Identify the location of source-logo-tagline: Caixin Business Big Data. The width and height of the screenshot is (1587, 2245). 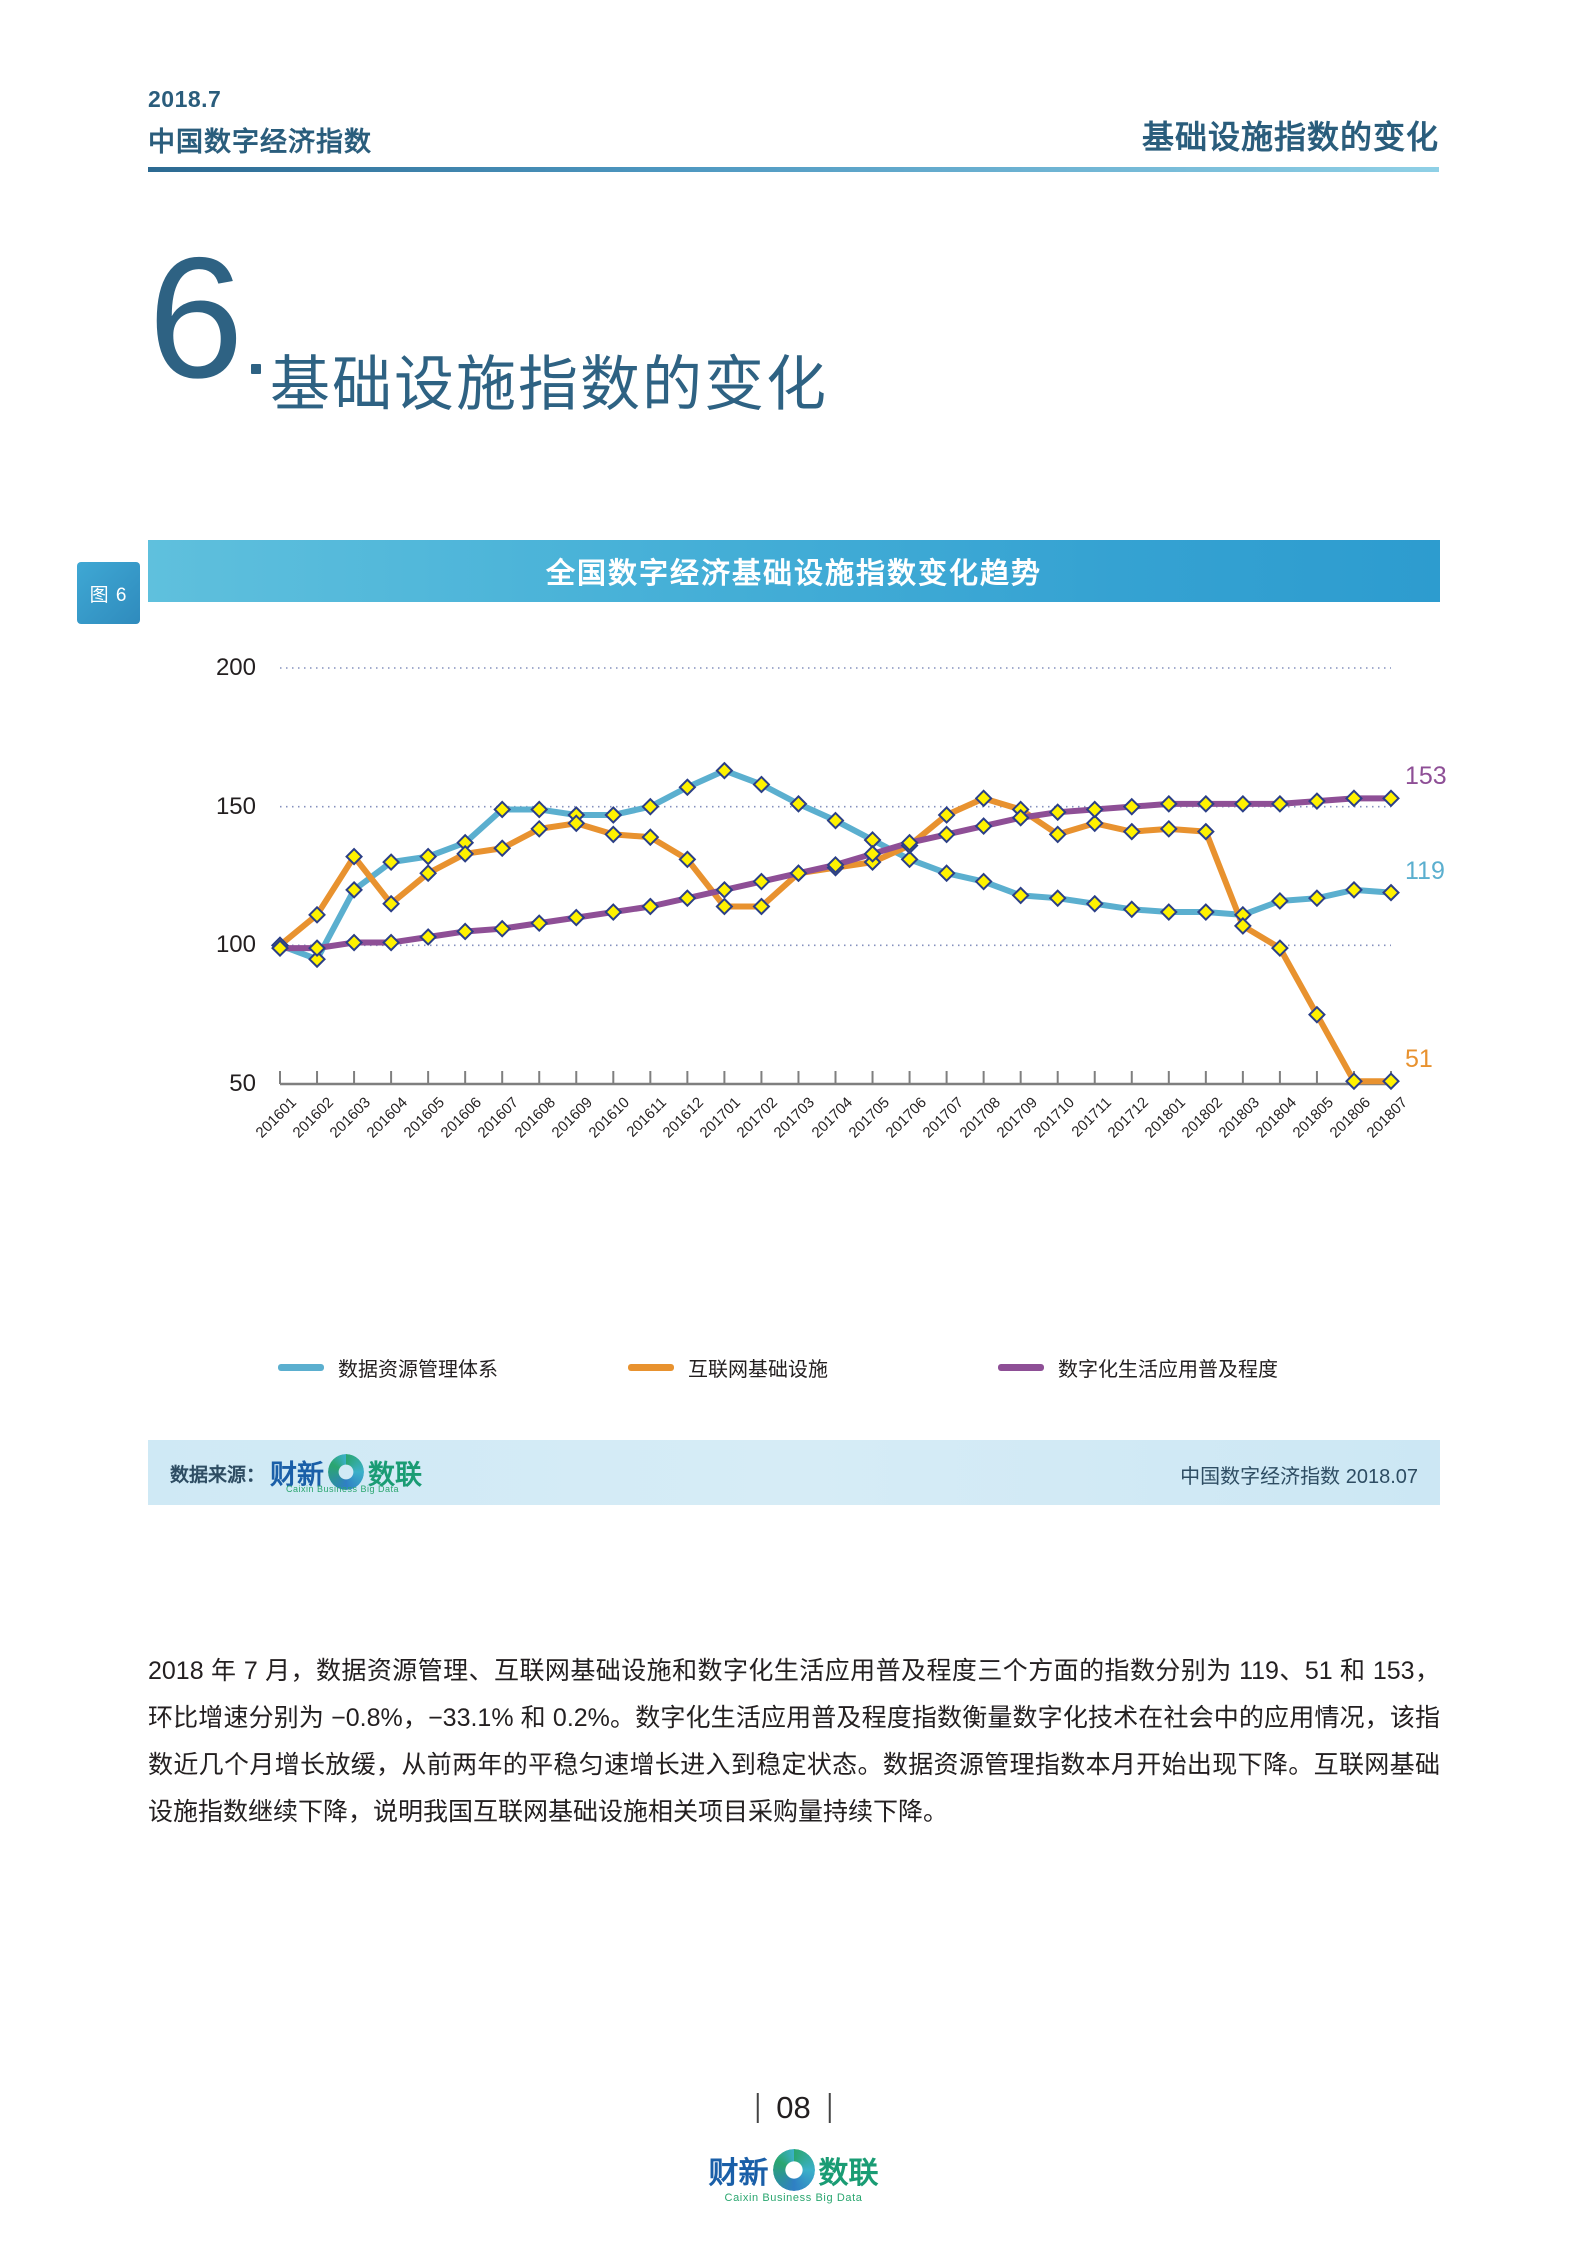
(343, 1489).